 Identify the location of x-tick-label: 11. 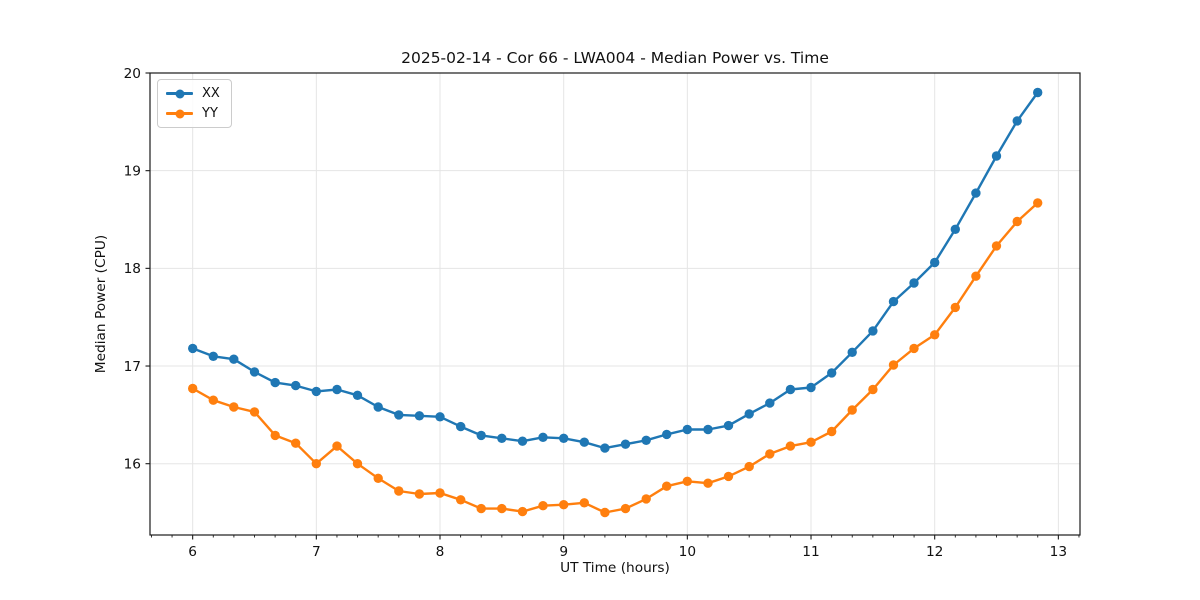
(810, 552).